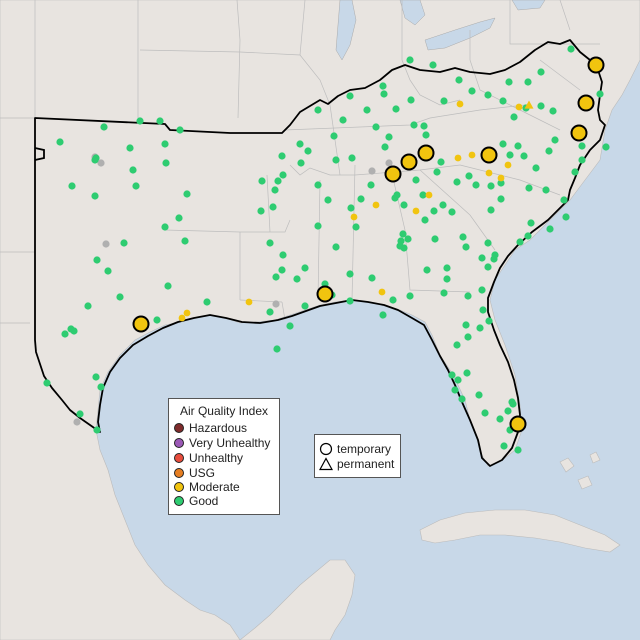 The height and width of the screenshot is (640, 640). What do you see at coordinates (579, 133) in the screenshot?
I see `temporary-moderate-monitor` at bounding box center [579, 133].